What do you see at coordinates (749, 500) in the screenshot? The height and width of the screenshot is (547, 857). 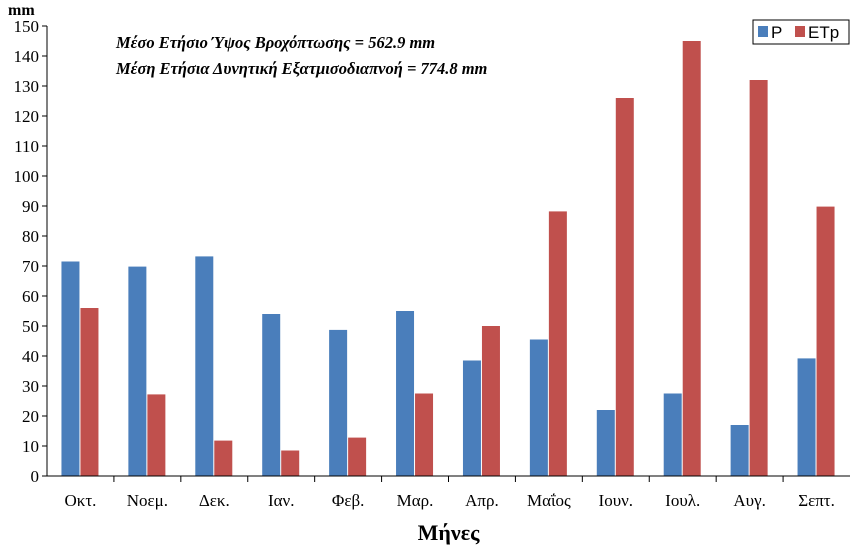 I see `x-tick-label: Αυγ.` at bounding box center [749, 500].